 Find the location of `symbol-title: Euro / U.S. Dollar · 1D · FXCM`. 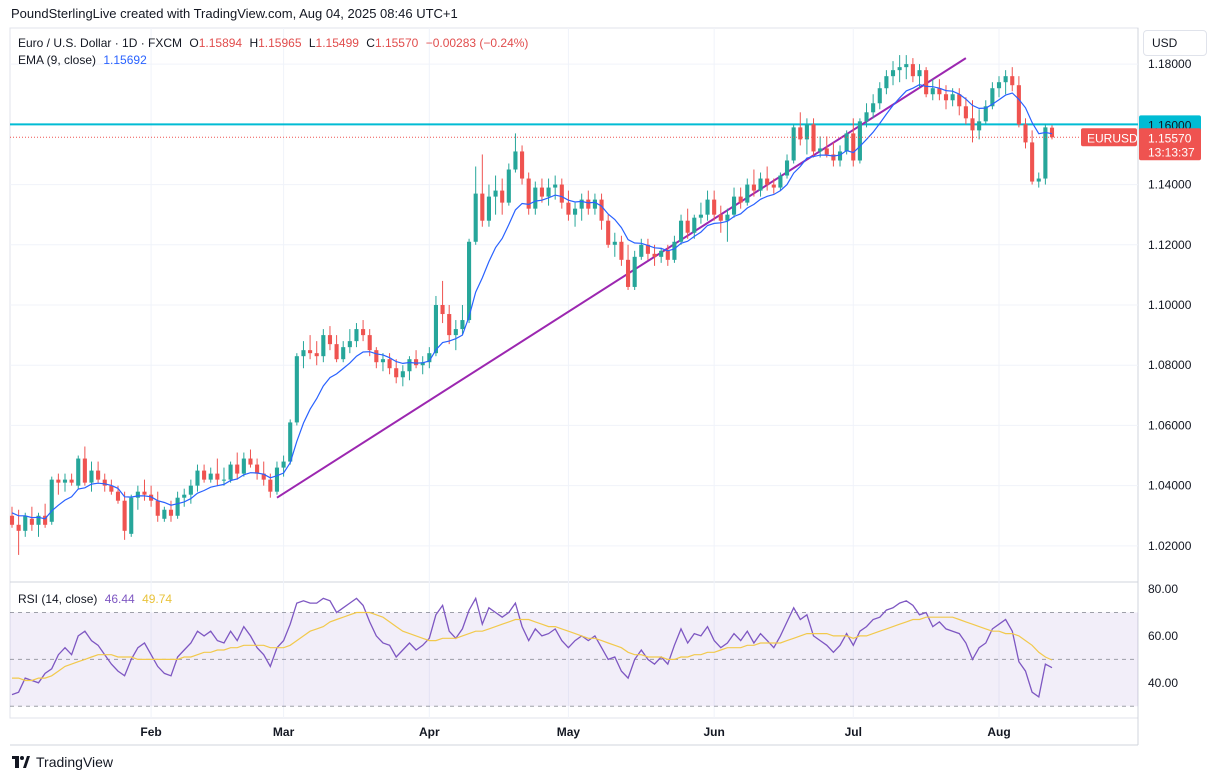

symbol-title: Euro / U.S. Dollar · 1D · FXCM is located at coordinates (100, 43).